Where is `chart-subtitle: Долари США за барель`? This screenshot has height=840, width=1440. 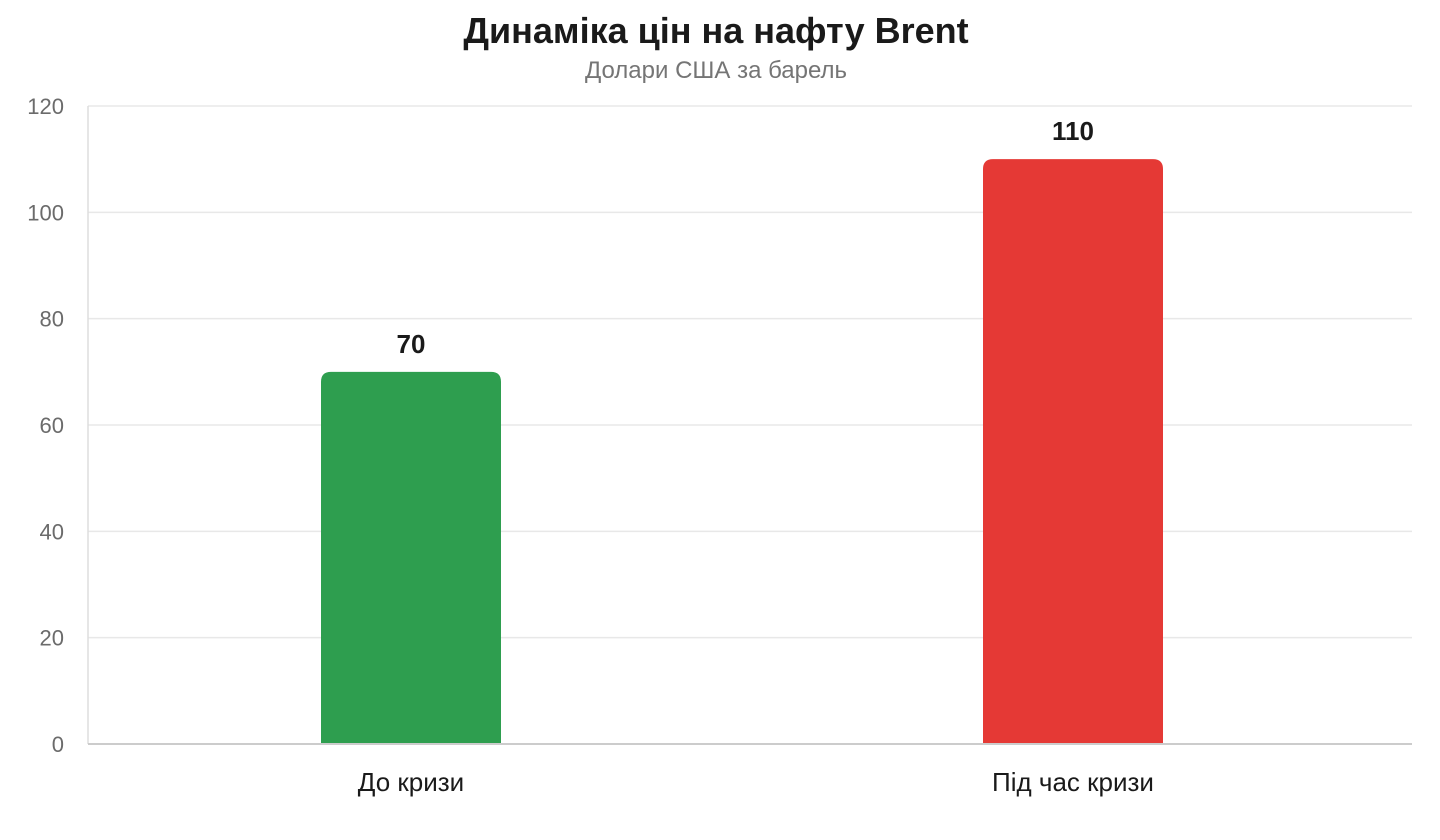
chart-subtitle: Долари США за барель is located at coordinates (716, 70).